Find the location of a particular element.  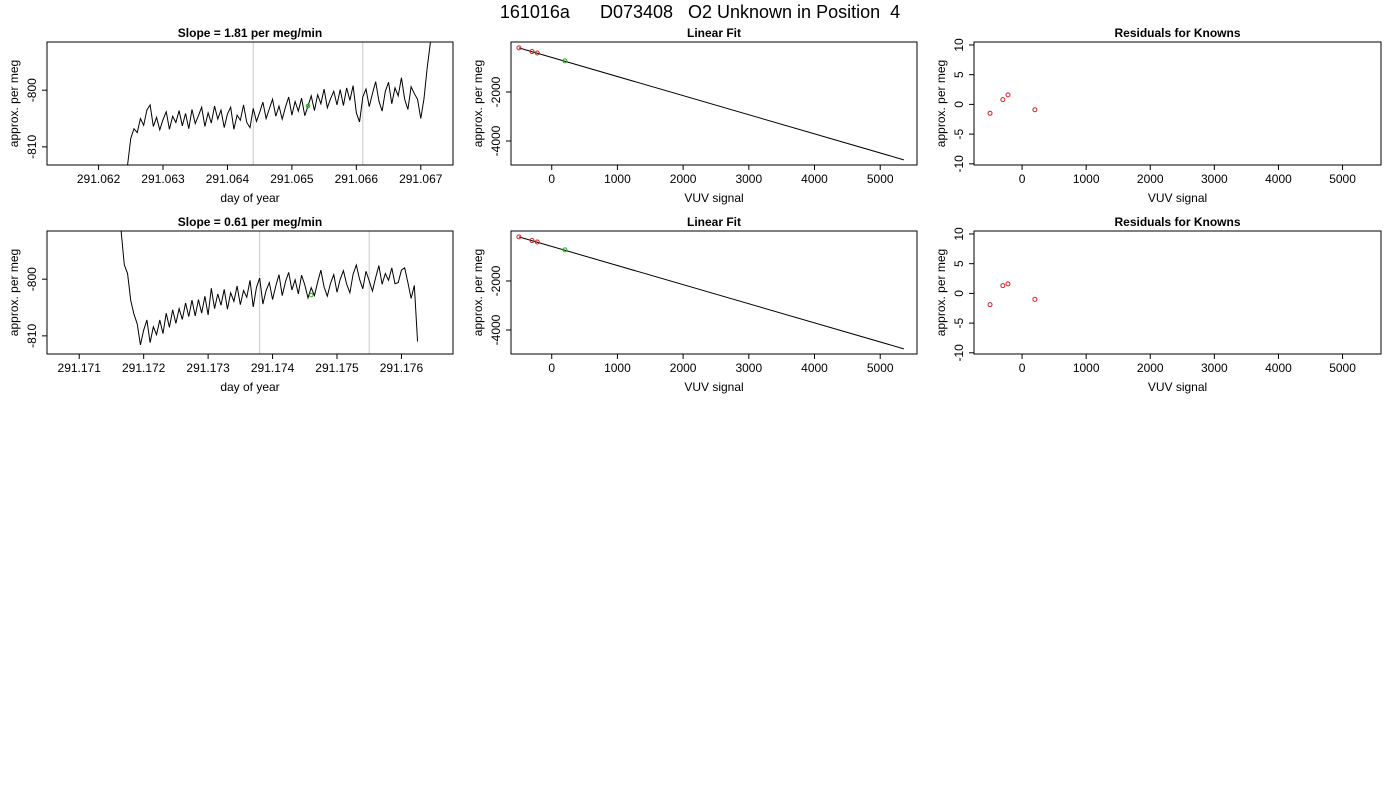

x-tick-label: 291.176 is located at coordinates (402, 368).